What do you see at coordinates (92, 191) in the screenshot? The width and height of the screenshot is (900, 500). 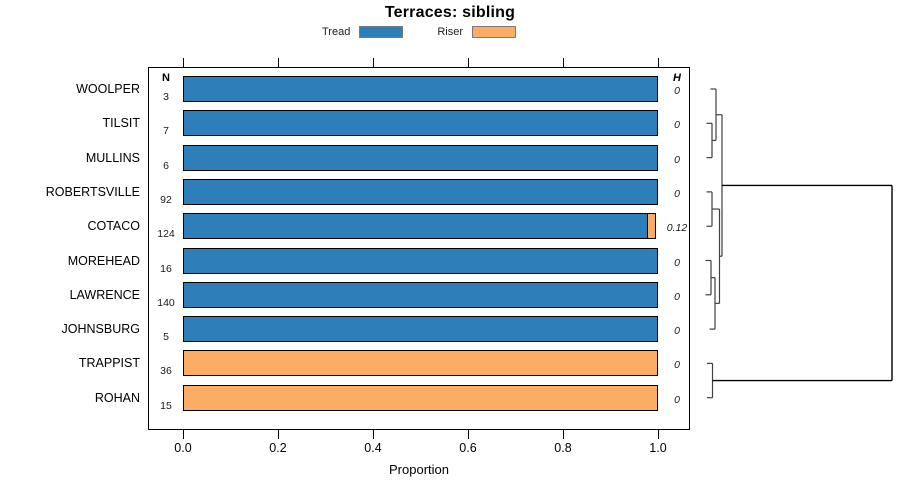 I see `row-label: ROBERTSVILLE` at bounding box center [92, 191].